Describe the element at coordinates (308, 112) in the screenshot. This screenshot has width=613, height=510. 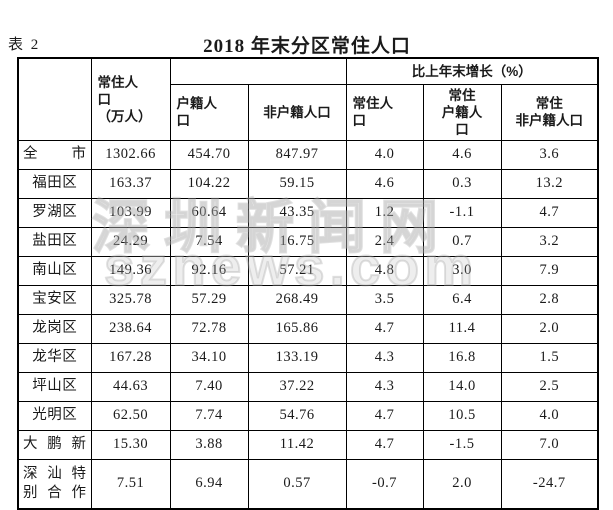
I see `header-row-2: 户籍人 口 非户籍人口 常住人 口 常住 户籍人 口 常住 非户籍人口` at that location.